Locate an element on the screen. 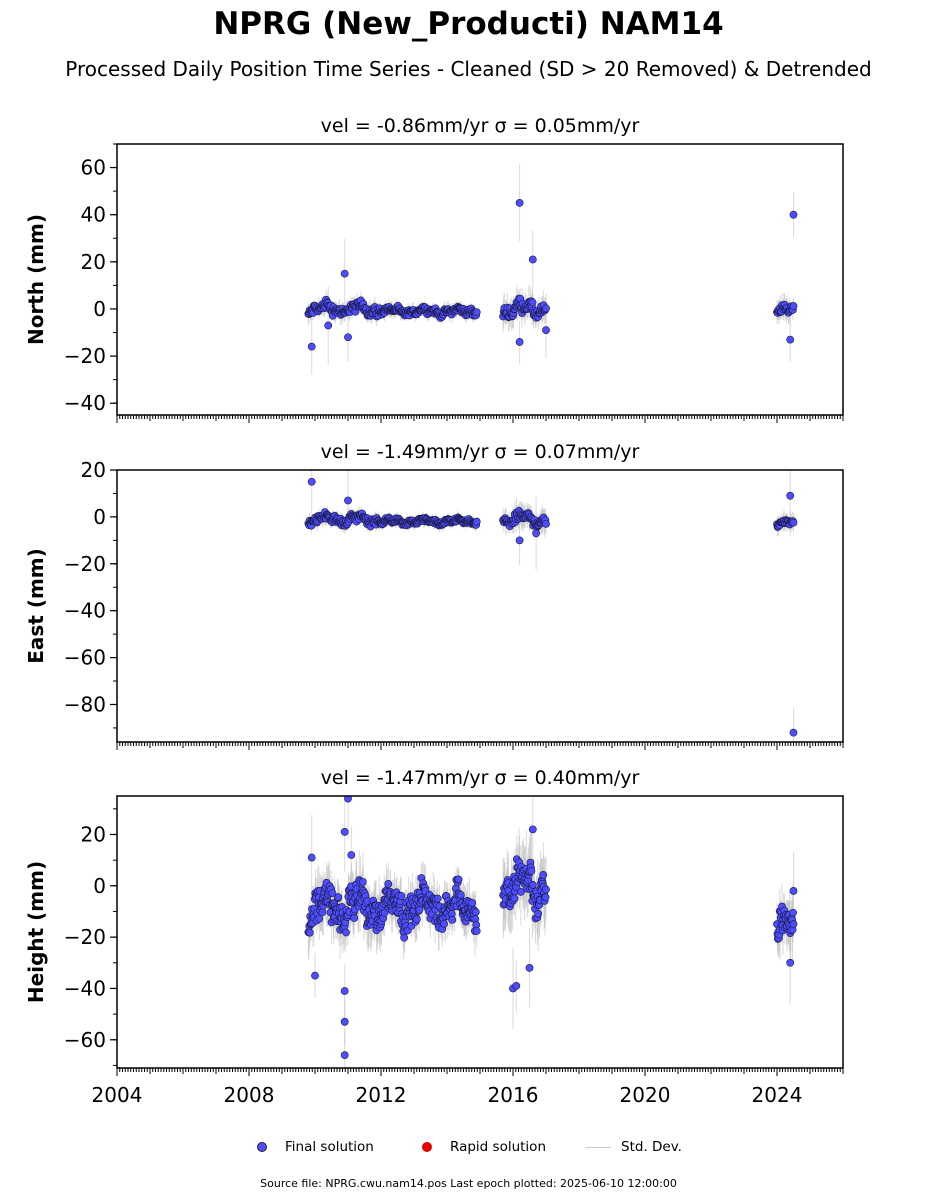  legend: Final solution Rapid solution Std. Dev. is located at coordinates (468, 1148).